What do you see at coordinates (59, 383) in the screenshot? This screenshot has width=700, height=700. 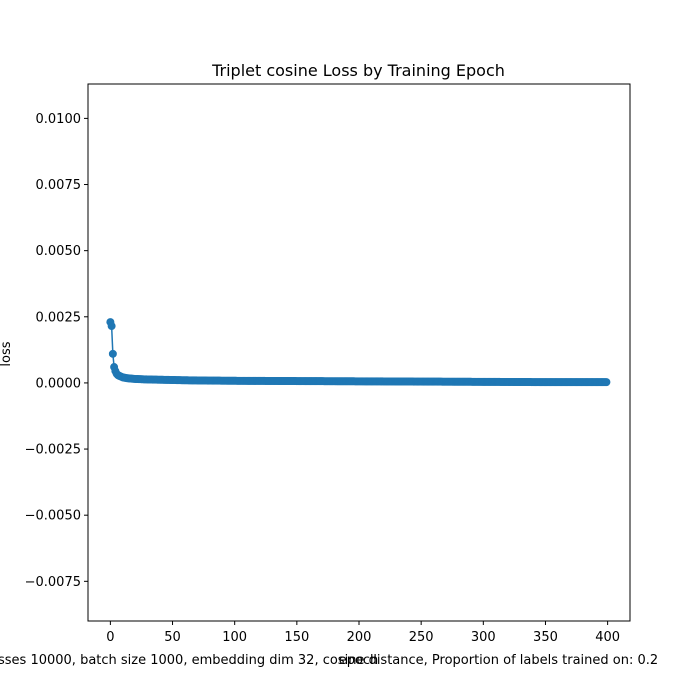 I see `y-tick-label: 0.0000` at bounding box center [59, 383].